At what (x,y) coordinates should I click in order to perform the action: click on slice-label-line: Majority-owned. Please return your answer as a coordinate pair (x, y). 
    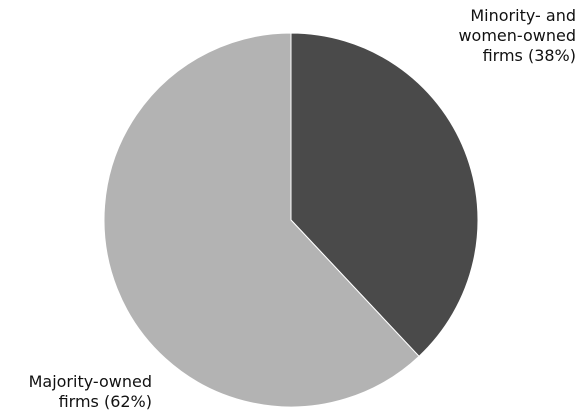
    Looking at the image, I should click on (90, 381).